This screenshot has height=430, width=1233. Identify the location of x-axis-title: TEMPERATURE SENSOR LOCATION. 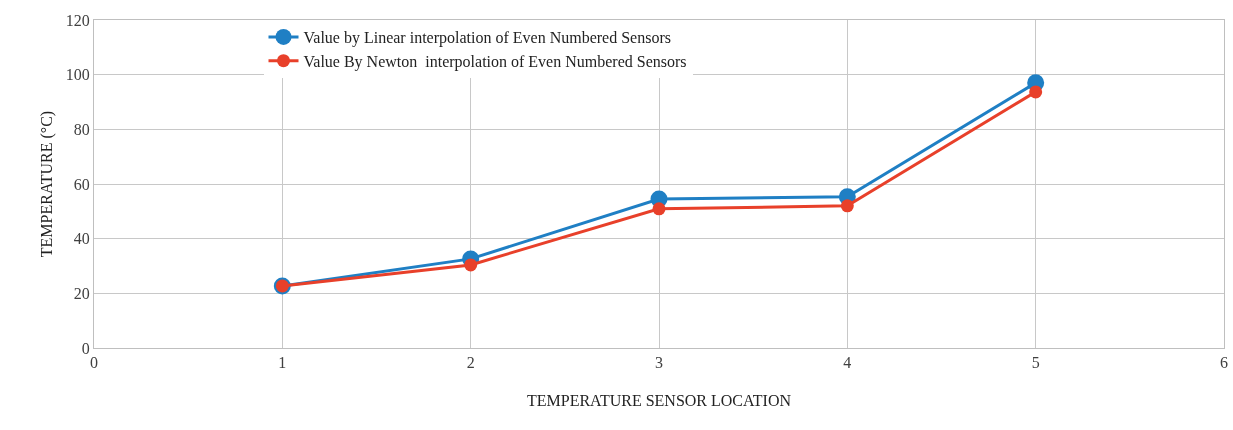
(659, 400).